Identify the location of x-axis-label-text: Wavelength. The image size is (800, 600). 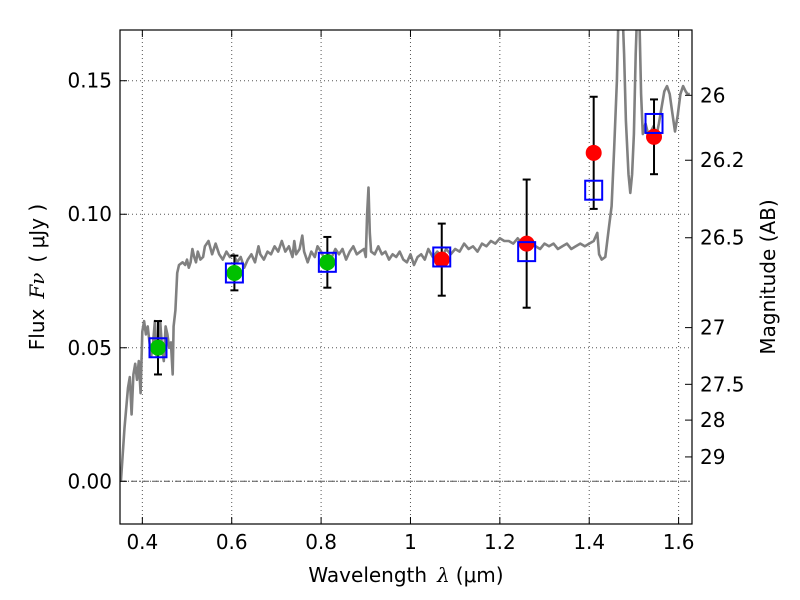
(367, 575).